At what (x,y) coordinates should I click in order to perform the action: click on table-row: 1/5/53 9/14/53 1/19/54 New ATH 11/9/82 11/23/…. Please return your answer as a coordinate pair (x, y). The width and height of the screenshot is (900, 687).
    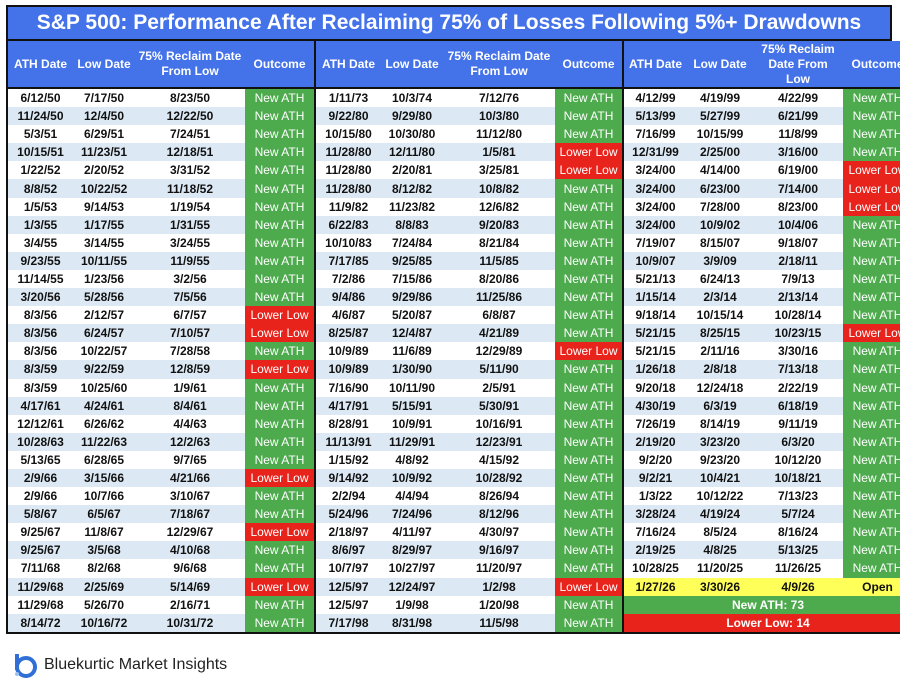
    Looking at the image, I should click on (453, 206).